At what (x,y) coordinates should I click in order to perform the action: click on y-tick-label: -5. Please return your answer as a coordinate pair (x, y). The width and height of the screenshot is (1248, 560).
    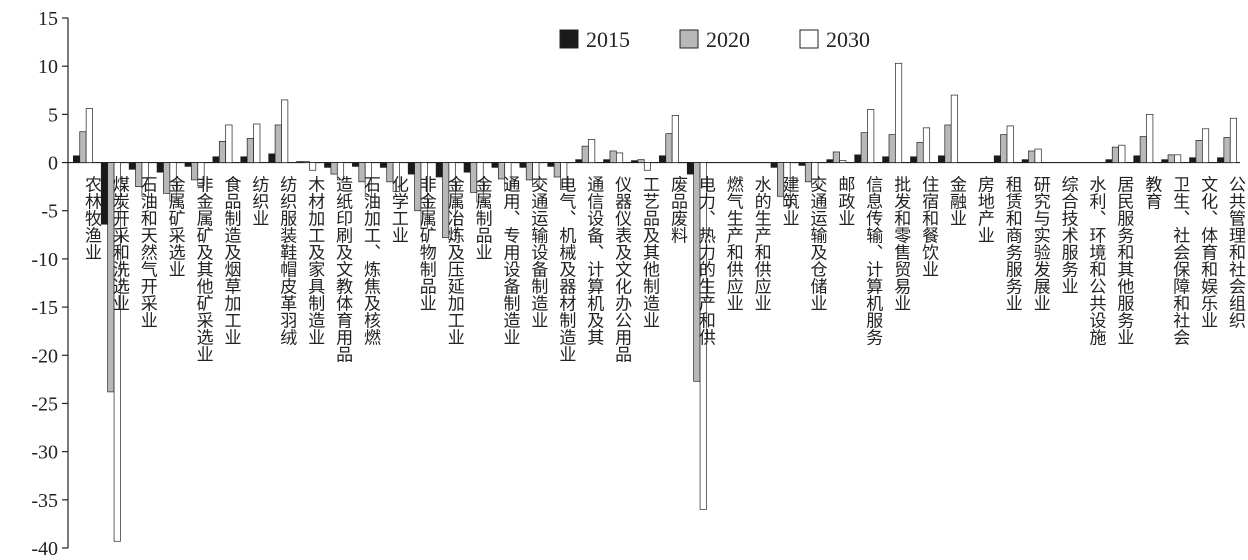
    Looking at the image, I should click on (49, 212).